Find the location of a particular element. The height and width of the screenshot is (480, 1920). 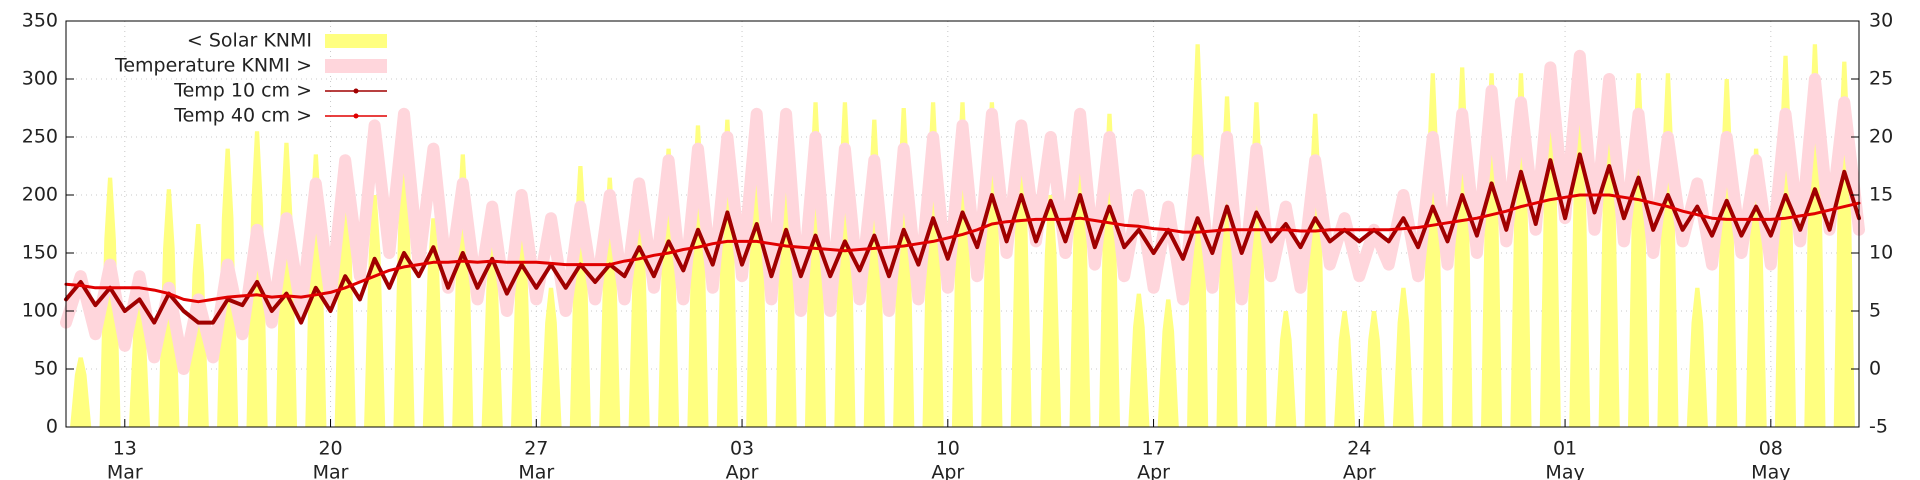

y-tick-label: 200 is located at coordinates (40, 195).